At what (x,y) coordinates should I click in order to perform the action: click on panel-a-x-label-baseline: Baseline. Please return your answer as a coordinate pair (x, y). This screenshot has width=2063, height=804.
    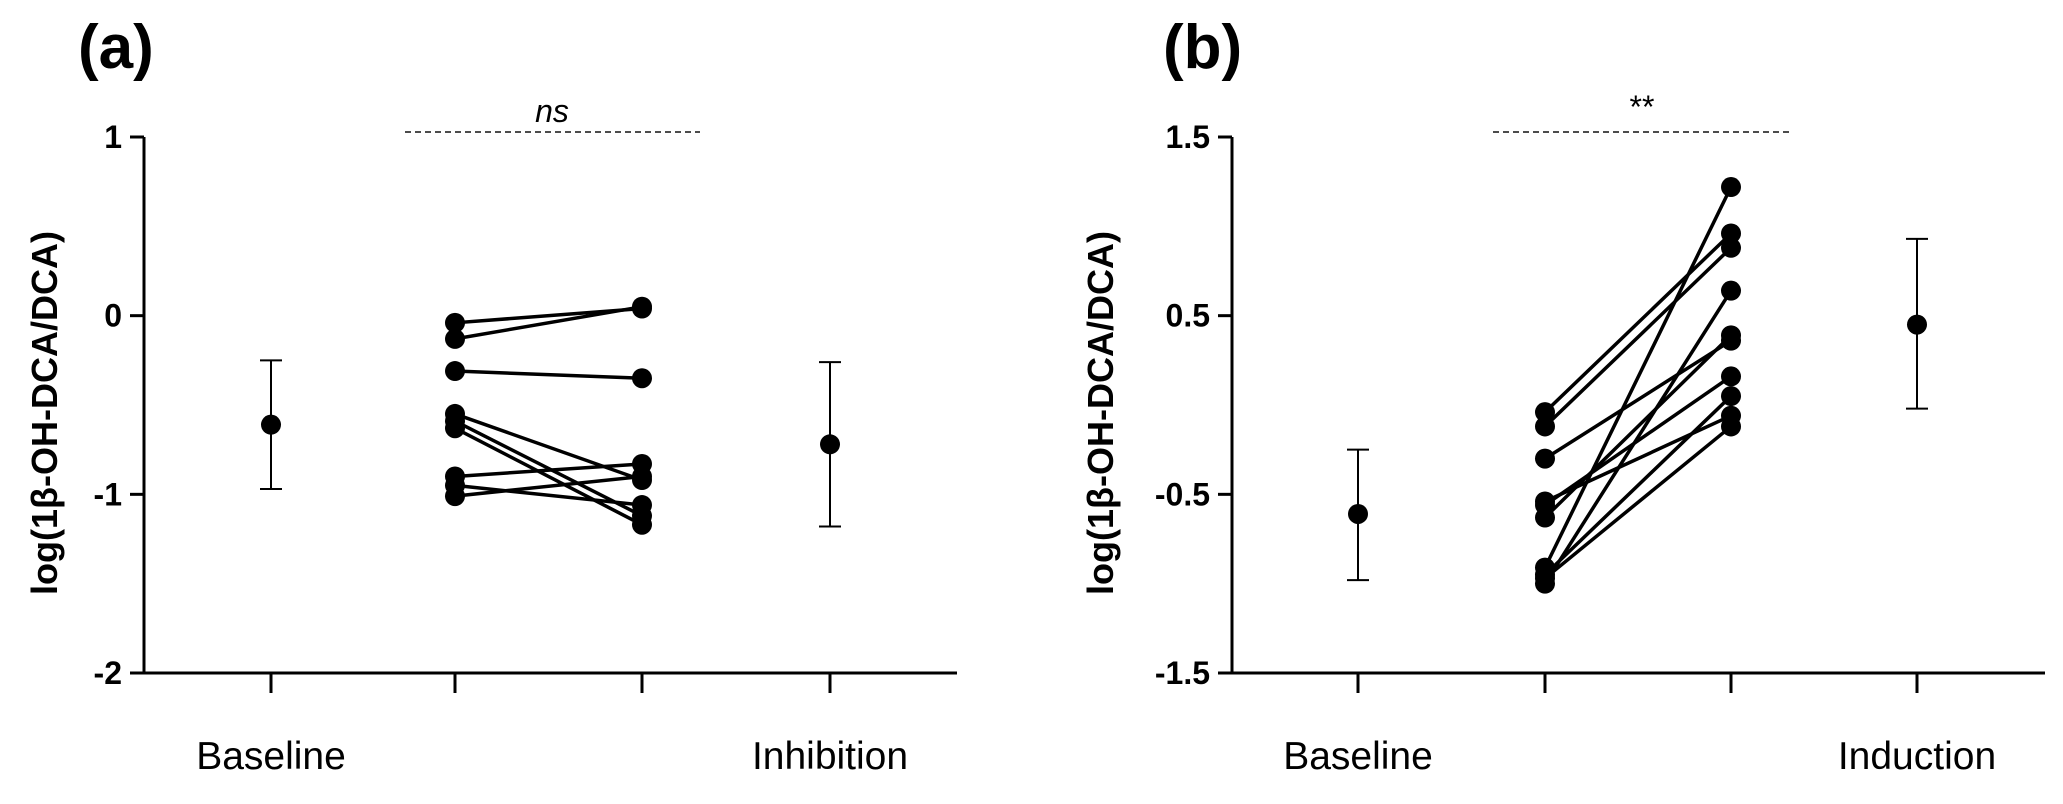
    Looking at the image, I should click on (271, 756).